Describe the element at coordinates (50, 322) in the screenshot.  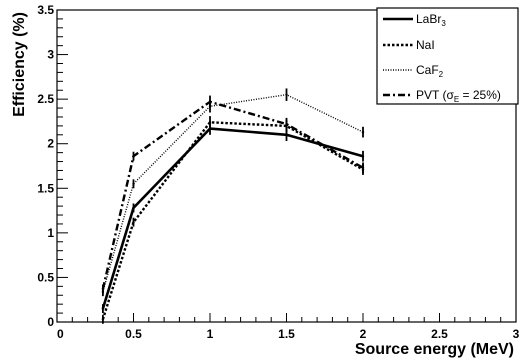
I see `y-tick-label: 0` at that location.